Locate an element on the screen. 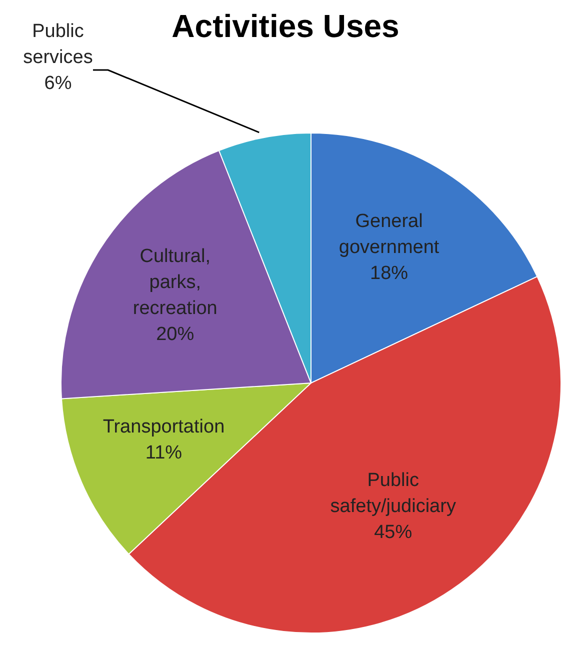 The height and width of the screenshot is (654, 571). data-label: 45% is located at coordinates (393, 533).